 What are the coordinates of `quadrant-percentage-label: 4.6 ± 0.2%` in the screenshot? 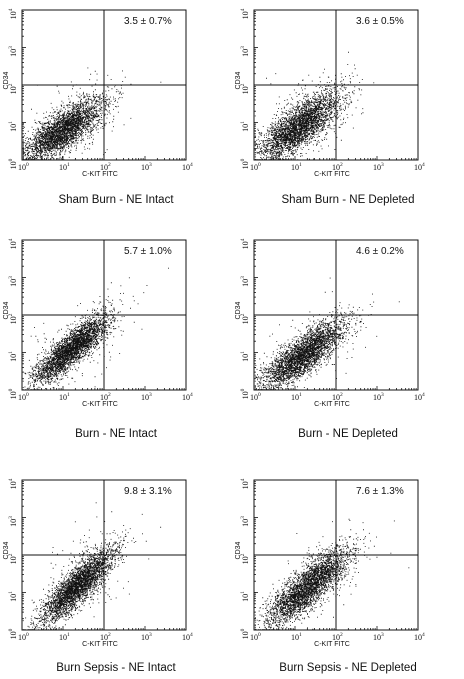 It's located at (380, 251).